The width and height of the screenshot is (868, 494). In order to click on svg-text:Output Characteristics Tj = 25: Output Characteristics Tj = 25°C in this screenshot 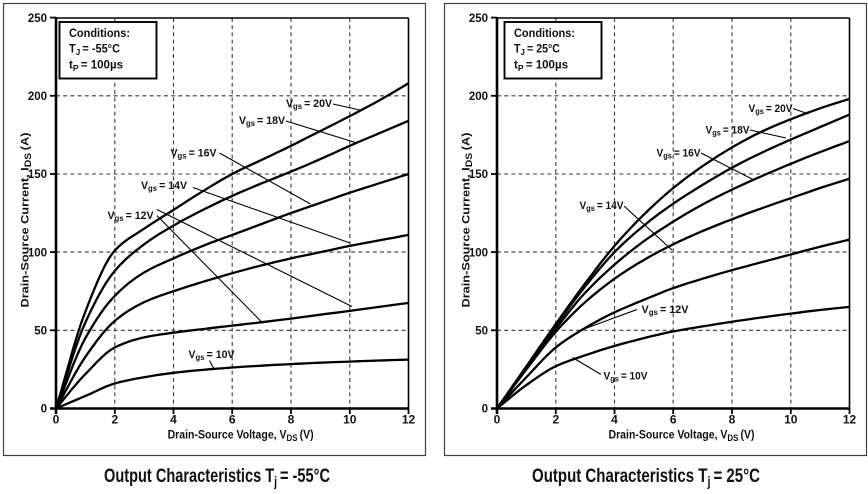, I will do `click(646, 477)`.